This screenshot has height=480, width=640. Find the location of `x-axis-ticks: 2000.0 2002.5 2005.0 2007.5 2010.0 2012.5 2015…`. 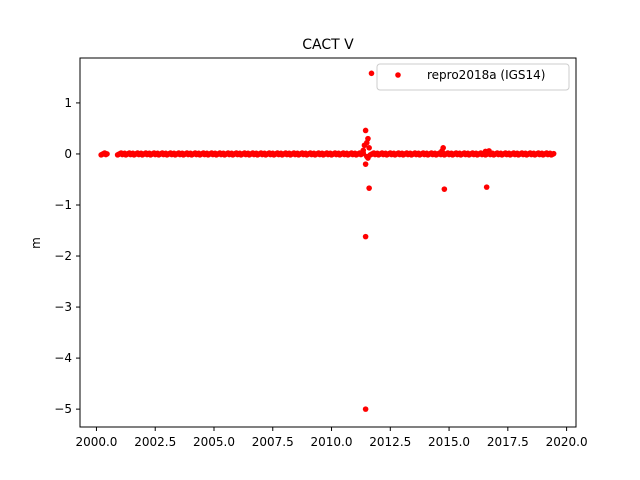

x-axis-ticks: 2000.0 2002.5 2005.0 2007.5 2010.0 2012.5 2015… is located at coordinates (331, 438).